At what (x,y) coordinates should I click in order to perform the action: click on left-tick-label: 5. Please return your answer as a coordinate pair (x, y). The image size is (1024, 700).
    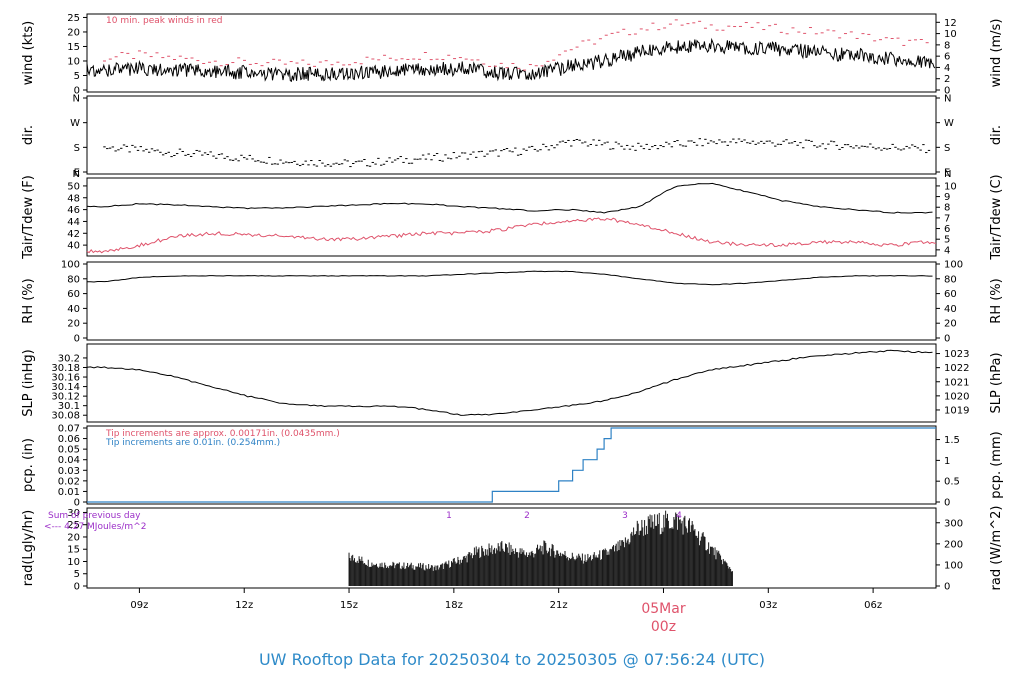
    Looking at the image, I should click on (77, 574).